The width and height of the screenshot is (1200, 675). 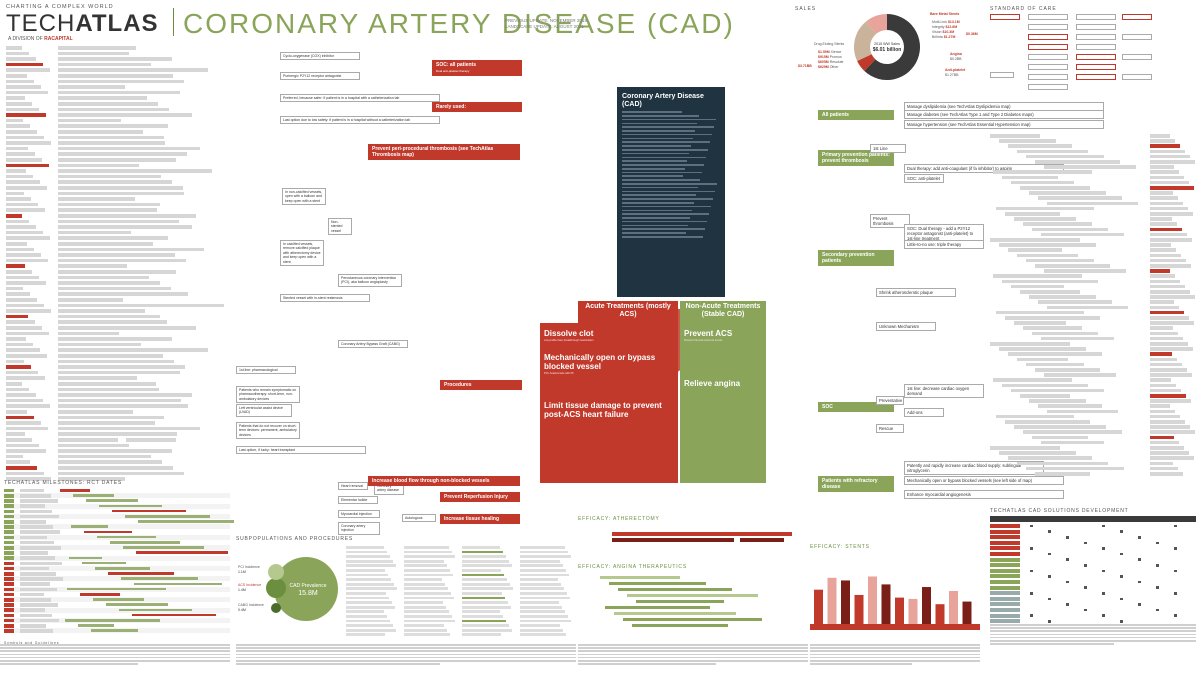 I want to click on right-node: Little-to-no use: triple therapy, so click(x=944, y=244).